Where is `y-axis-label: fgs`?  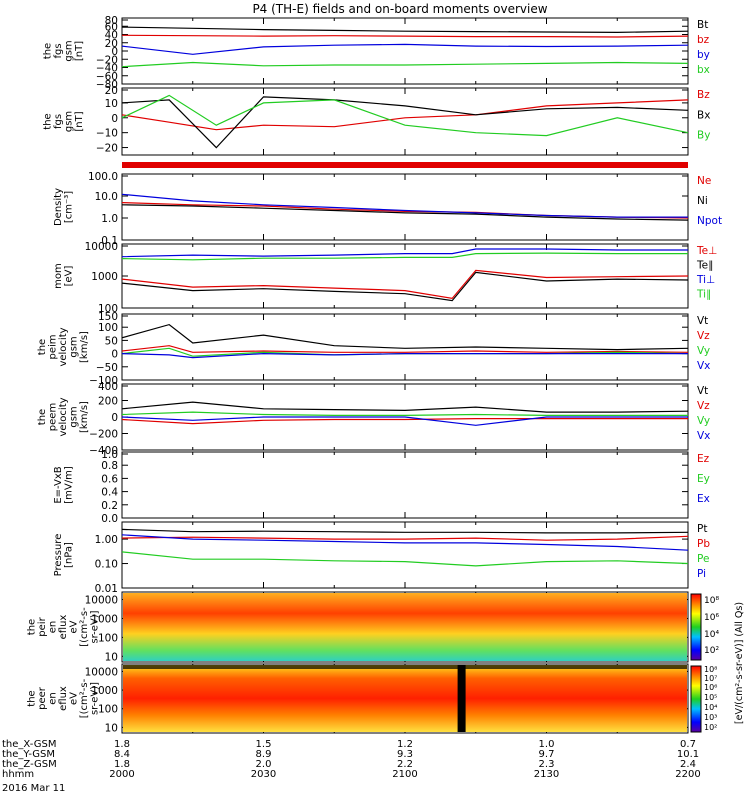 y-axis-label: fgs is located at coordinates (58, 50).